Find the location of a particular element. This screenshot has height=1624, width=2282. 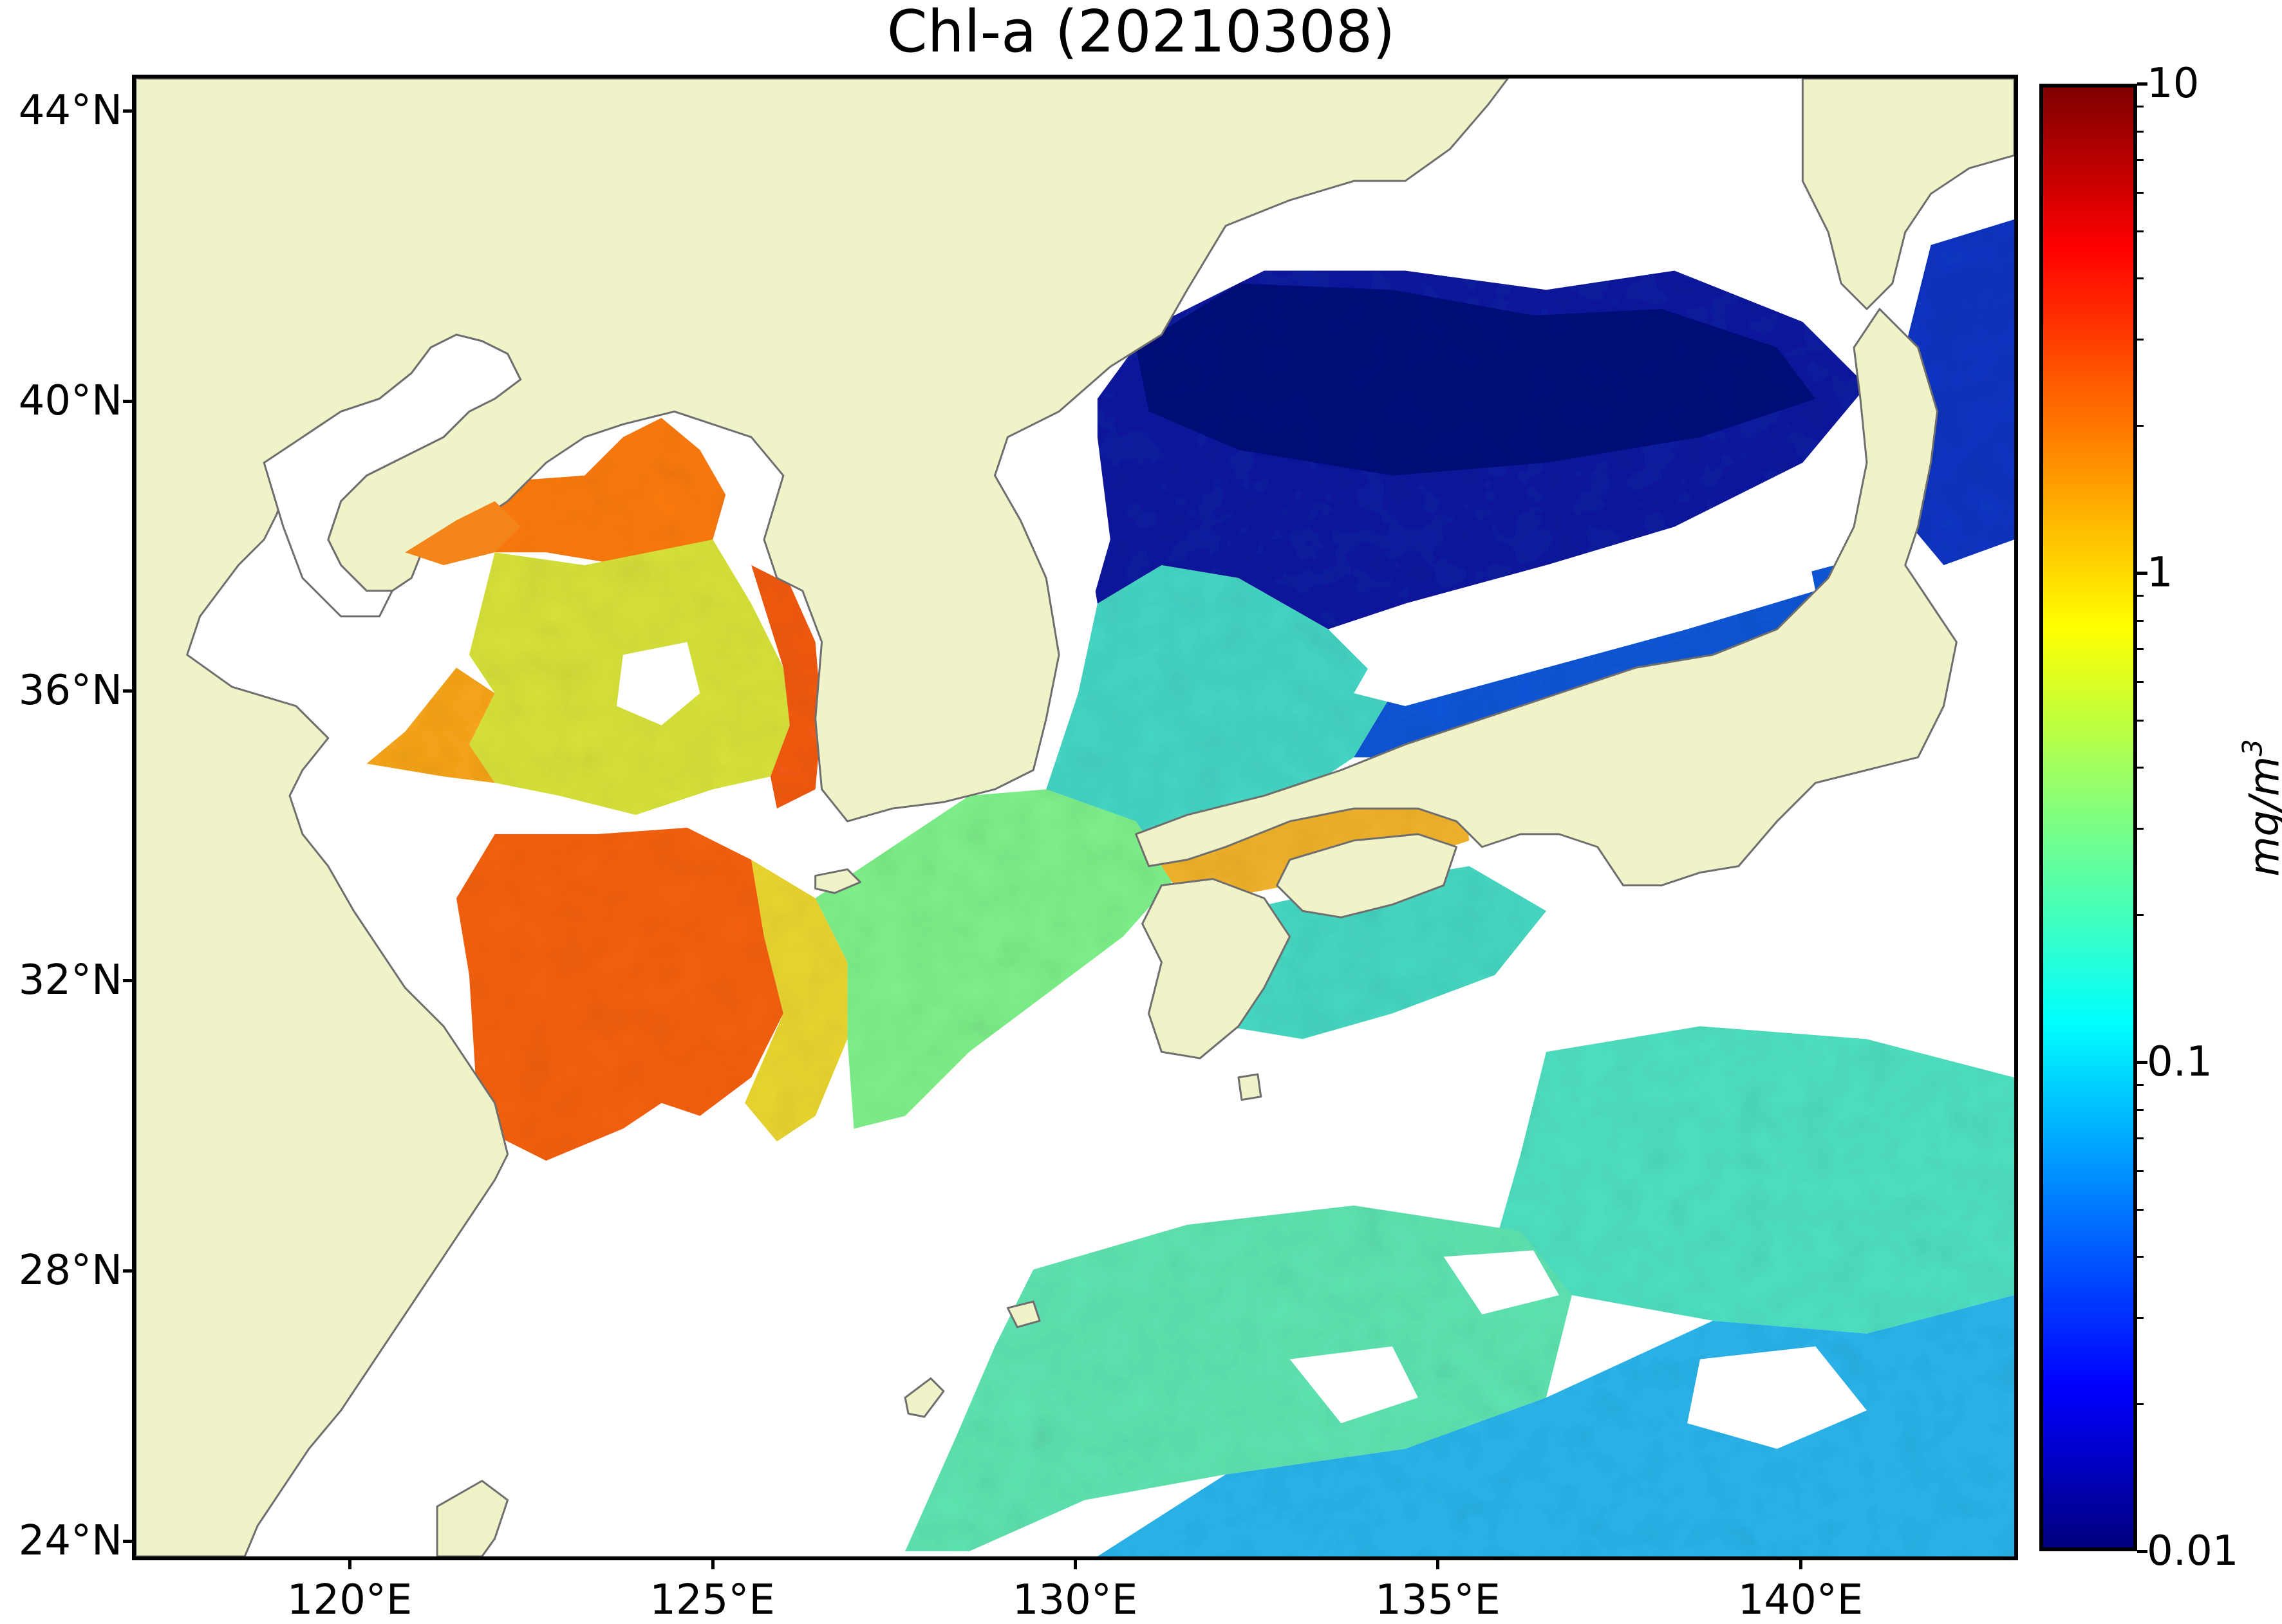

chl-east-china-sea is located at coordinates (619, 994).